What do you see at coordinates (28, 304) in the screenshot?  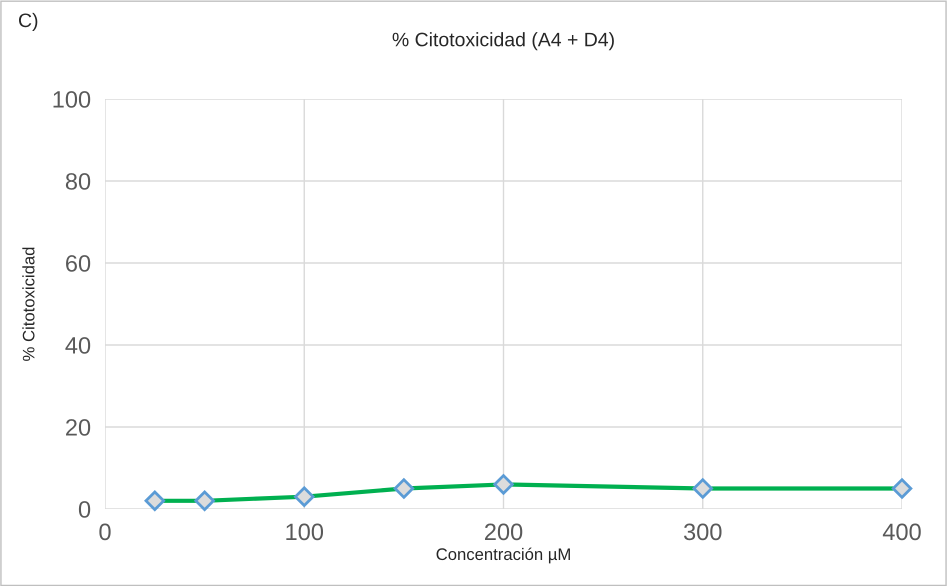 I see `y-axis-title: % Citotoxicidad` at bounding box center [28, 304].